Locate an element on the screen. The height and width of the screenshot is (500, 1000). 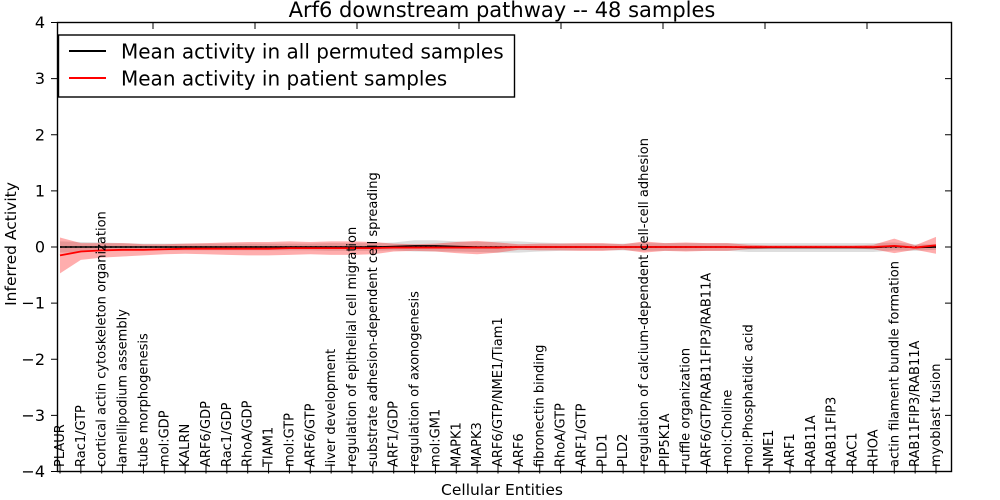
x-category-label: ARF6/GTP/NME1/Tiam1 is located at coordinates (498, 392).